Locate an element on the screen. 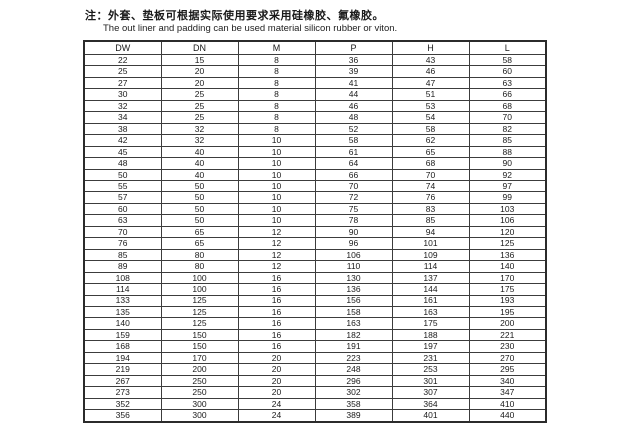  table-cell: 44 is located at coordinates (353, 94).